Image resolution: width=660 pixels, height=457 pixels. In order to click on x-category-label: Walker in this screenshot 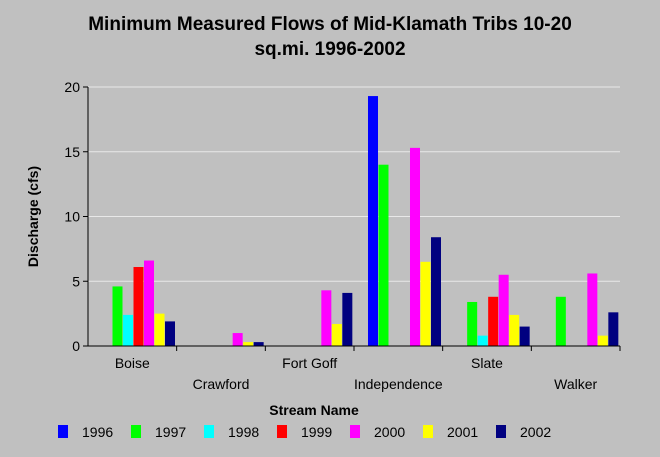, I will do `click(575, 384)`.